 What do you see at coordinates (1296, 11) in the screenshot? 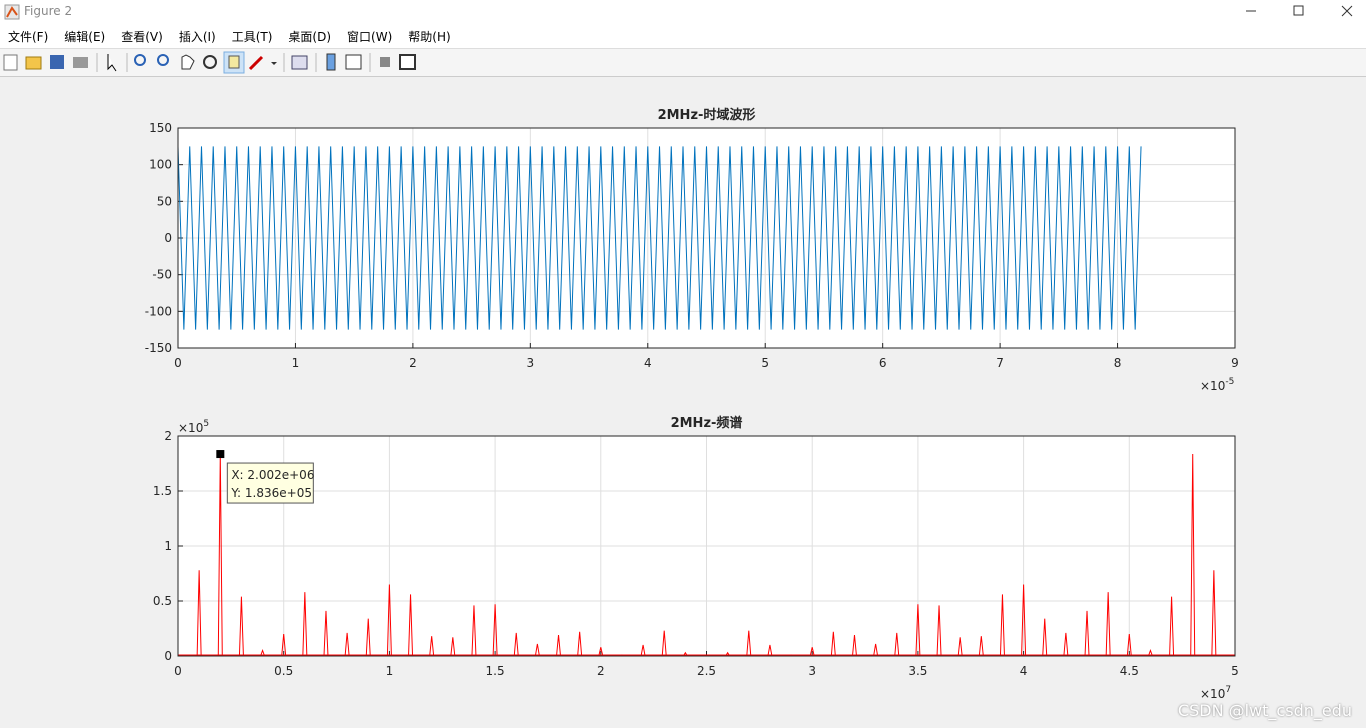
I see `window-controls` at bounding box center [1296, 11].